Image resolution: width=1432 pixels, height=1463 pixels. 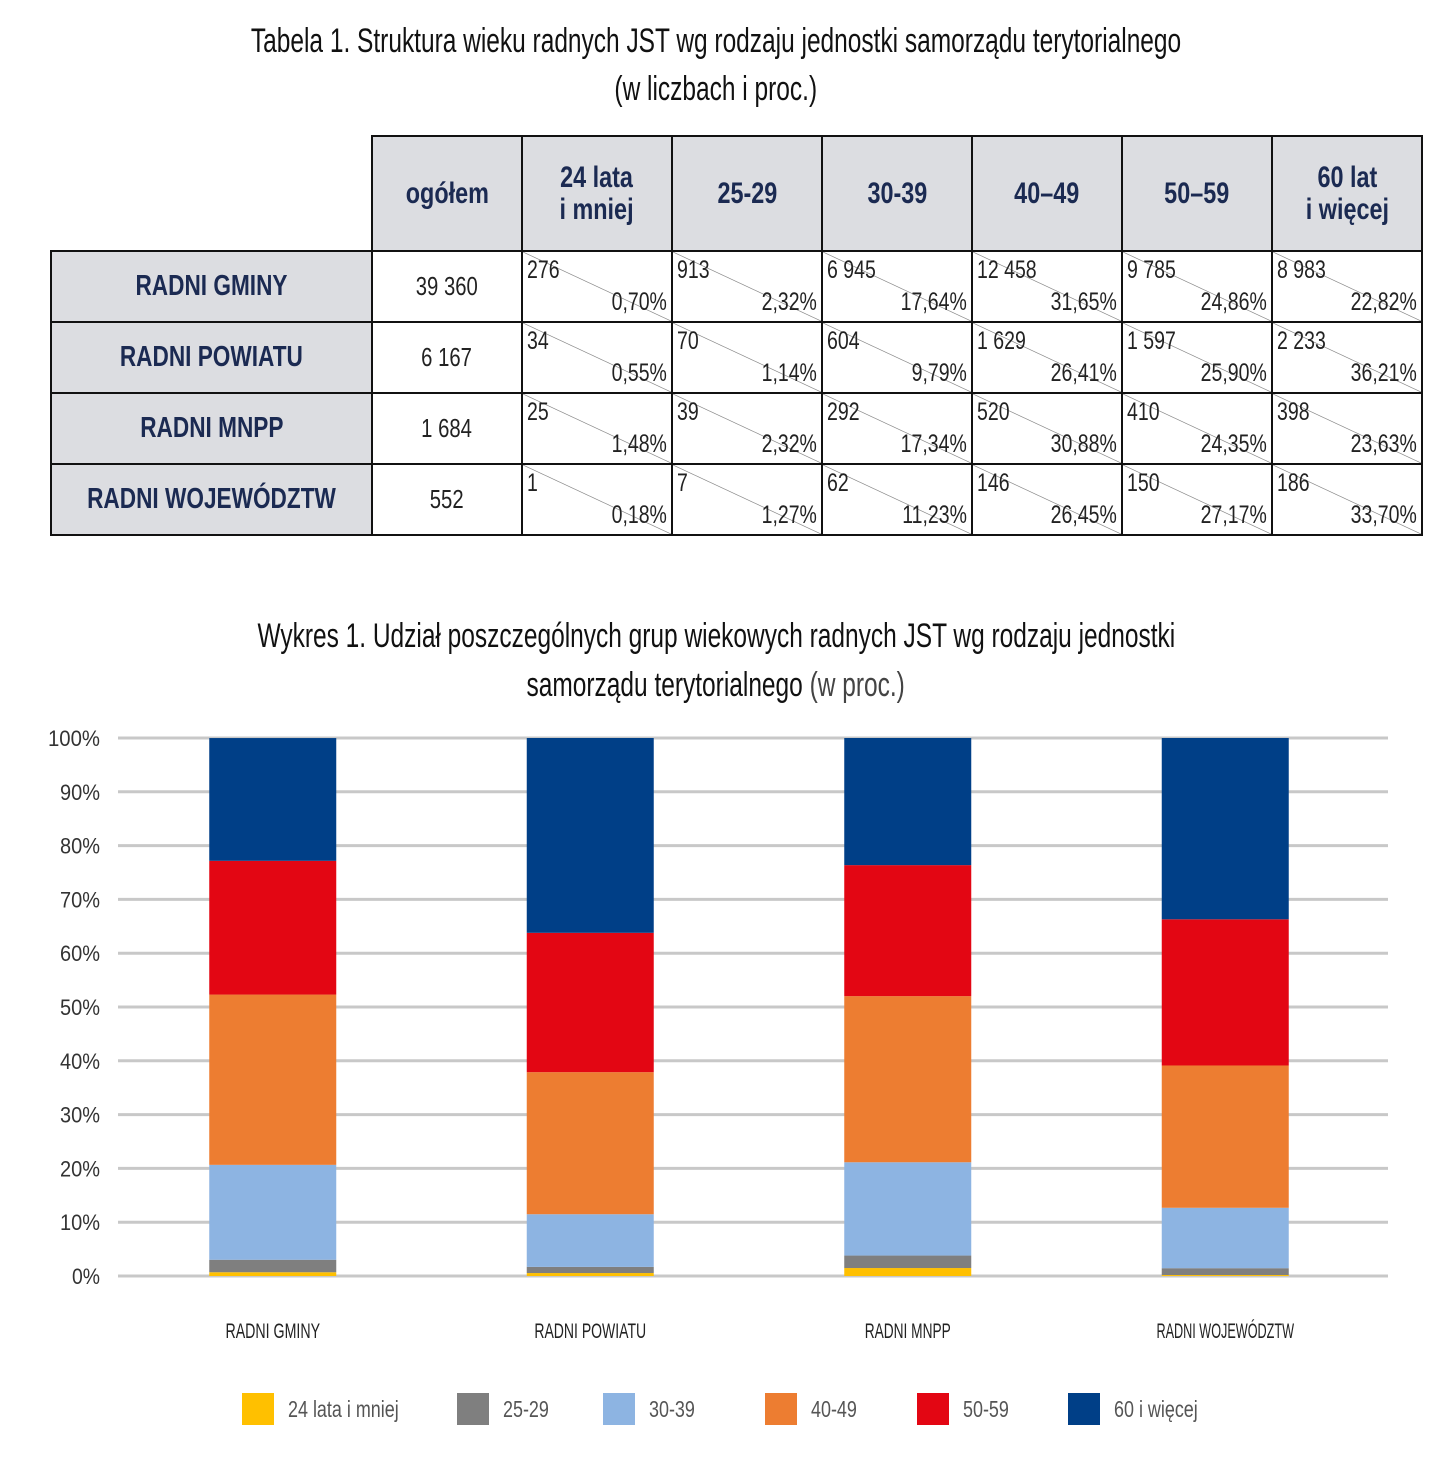 What do you see at coordinates (80, 846) in the screenshot?
I see `y-tick-label: 80%` at bounding box center [80, 846].